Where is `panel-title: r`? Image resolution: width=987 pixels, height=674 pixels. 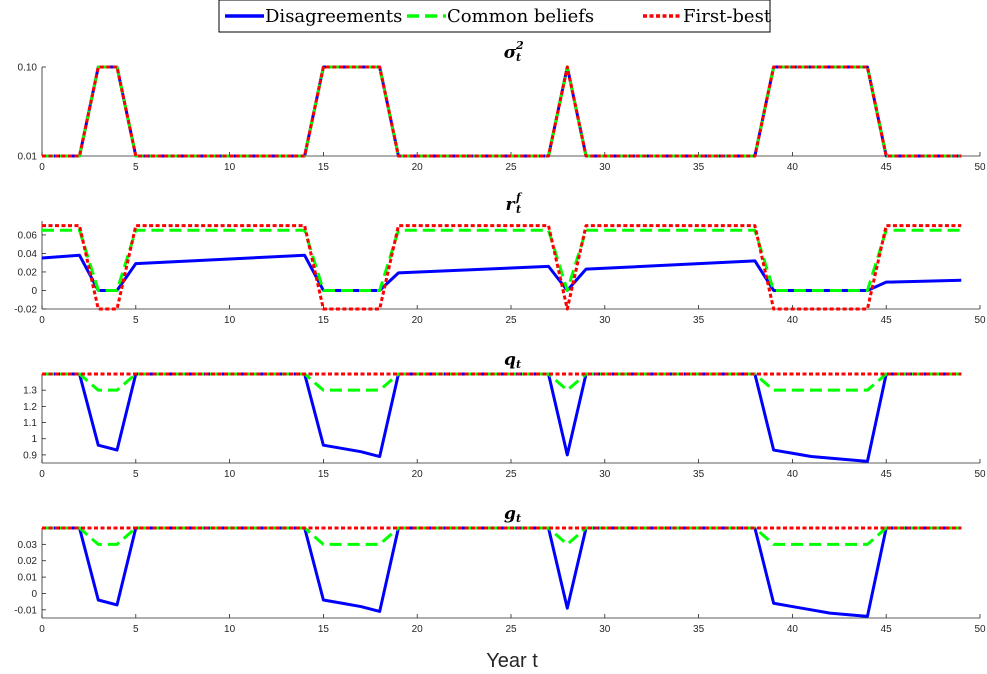 panel-title: r is located at coordinates (511, 205).